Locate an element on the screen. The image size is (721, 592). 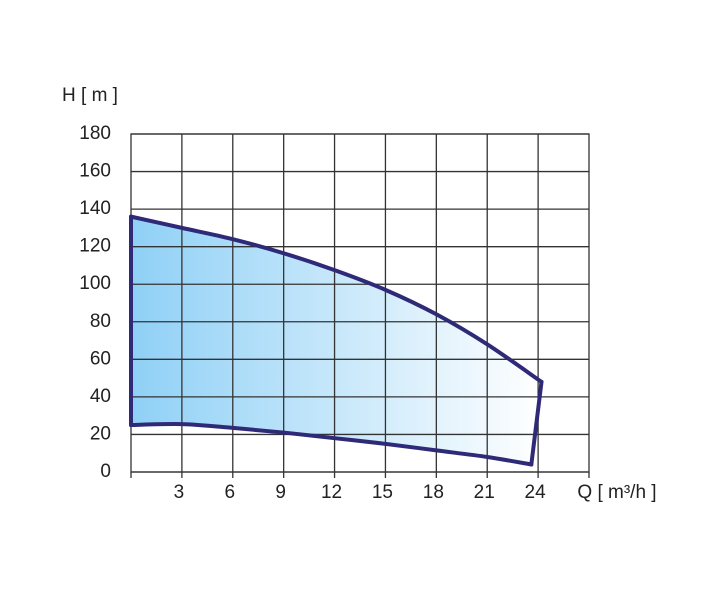
y-tick-label: 100 is located at coordinates (95, 283).